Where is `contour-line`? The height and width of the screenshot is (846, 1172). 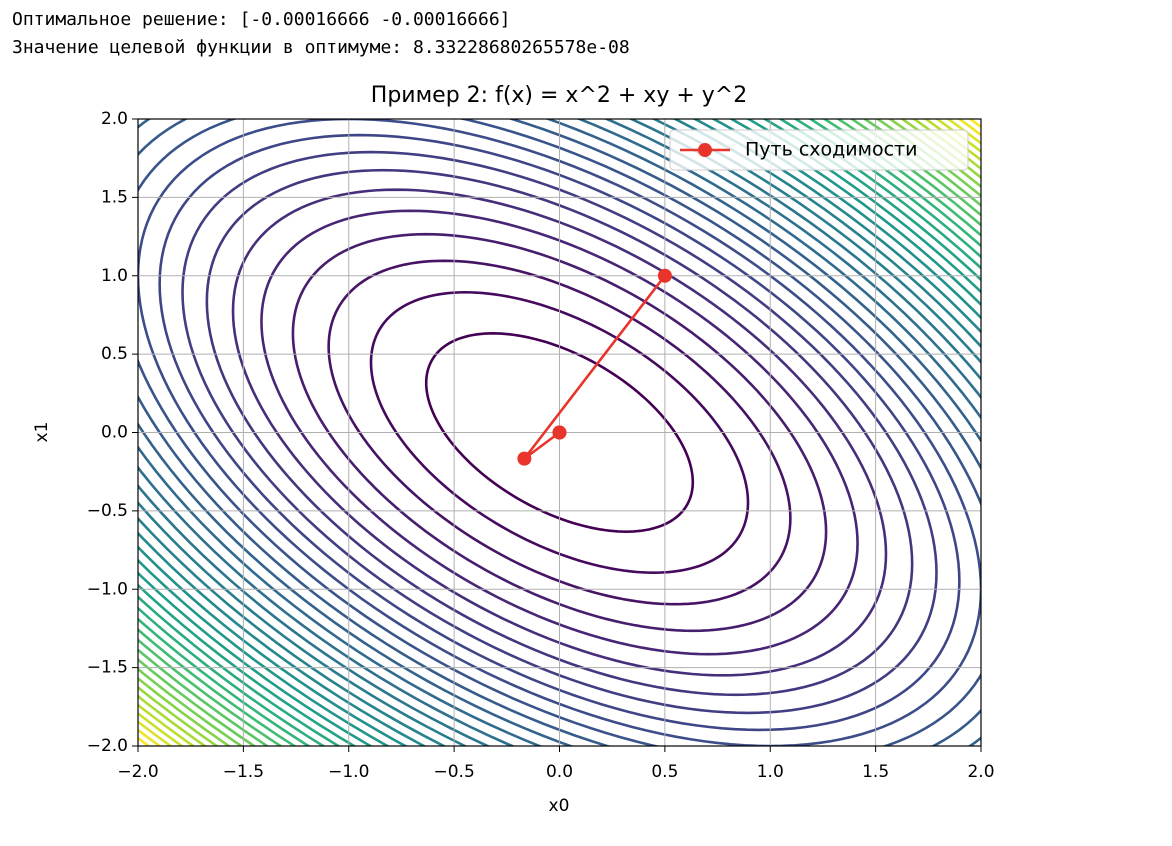
contour-line is located at coordinates (559, 432).